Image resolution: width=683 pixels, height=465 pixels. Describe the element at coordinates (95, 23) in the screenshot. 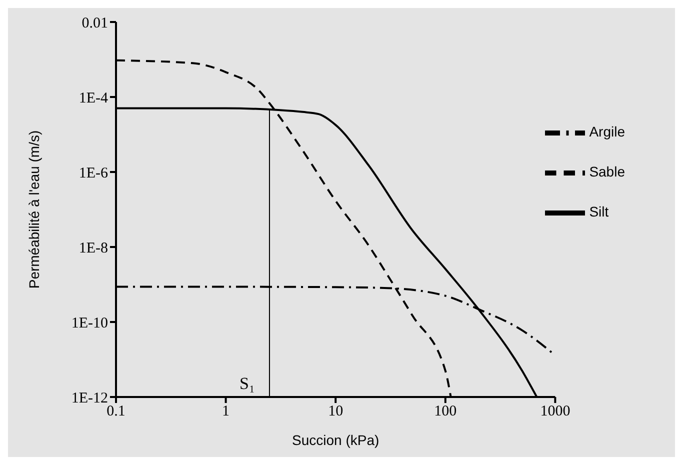

I see `y-tick-label: 0.01` at that location.